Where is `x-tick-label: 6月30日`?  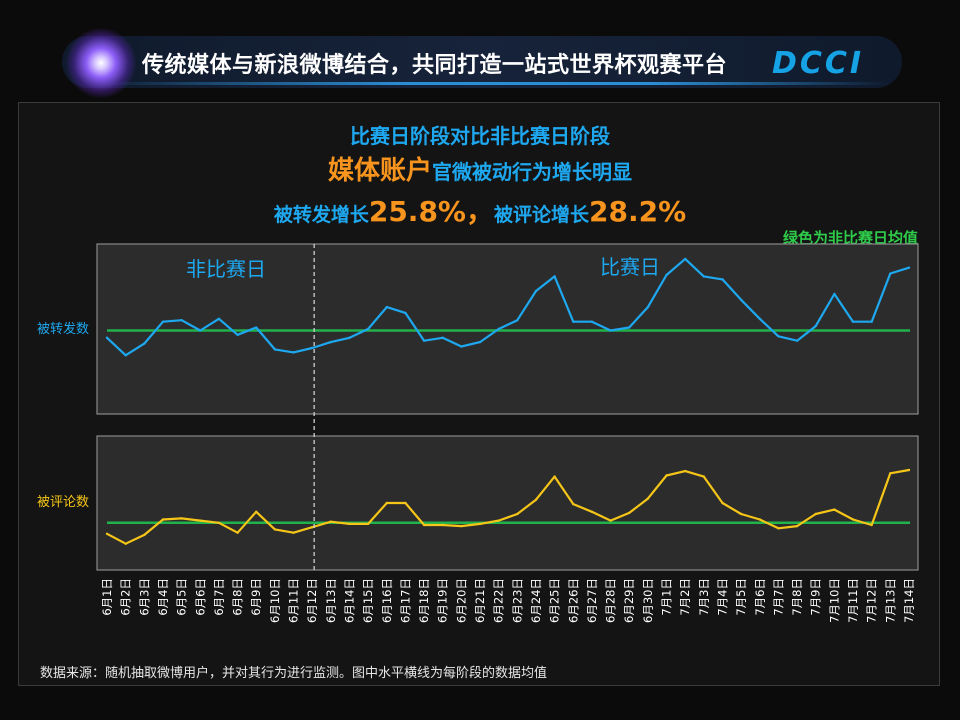 x-tick-label: 6月30日 is located at coordinates (648, 600).